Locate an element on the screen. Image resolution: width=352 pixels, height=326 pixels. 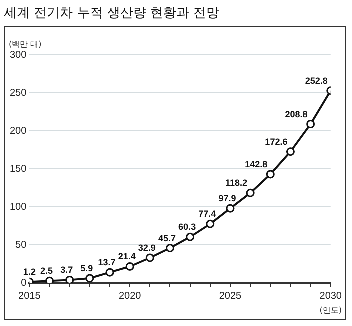
data-label: 60.3 is located at coordinates (187, 227).